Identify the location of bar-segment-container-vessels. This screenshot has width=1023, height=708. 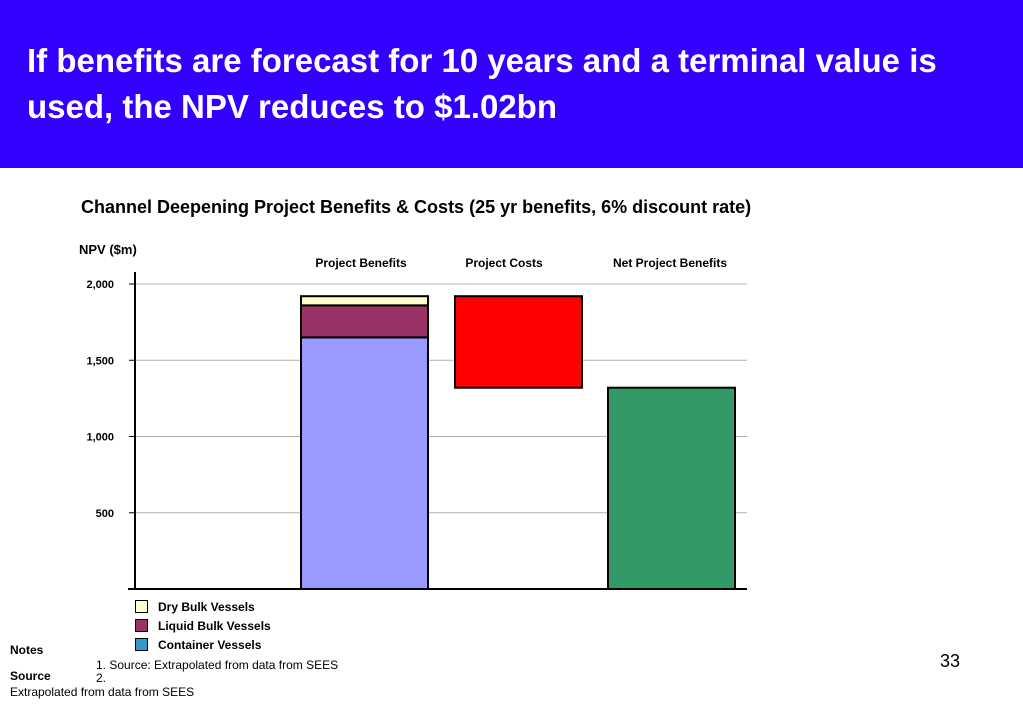
(364, 463).